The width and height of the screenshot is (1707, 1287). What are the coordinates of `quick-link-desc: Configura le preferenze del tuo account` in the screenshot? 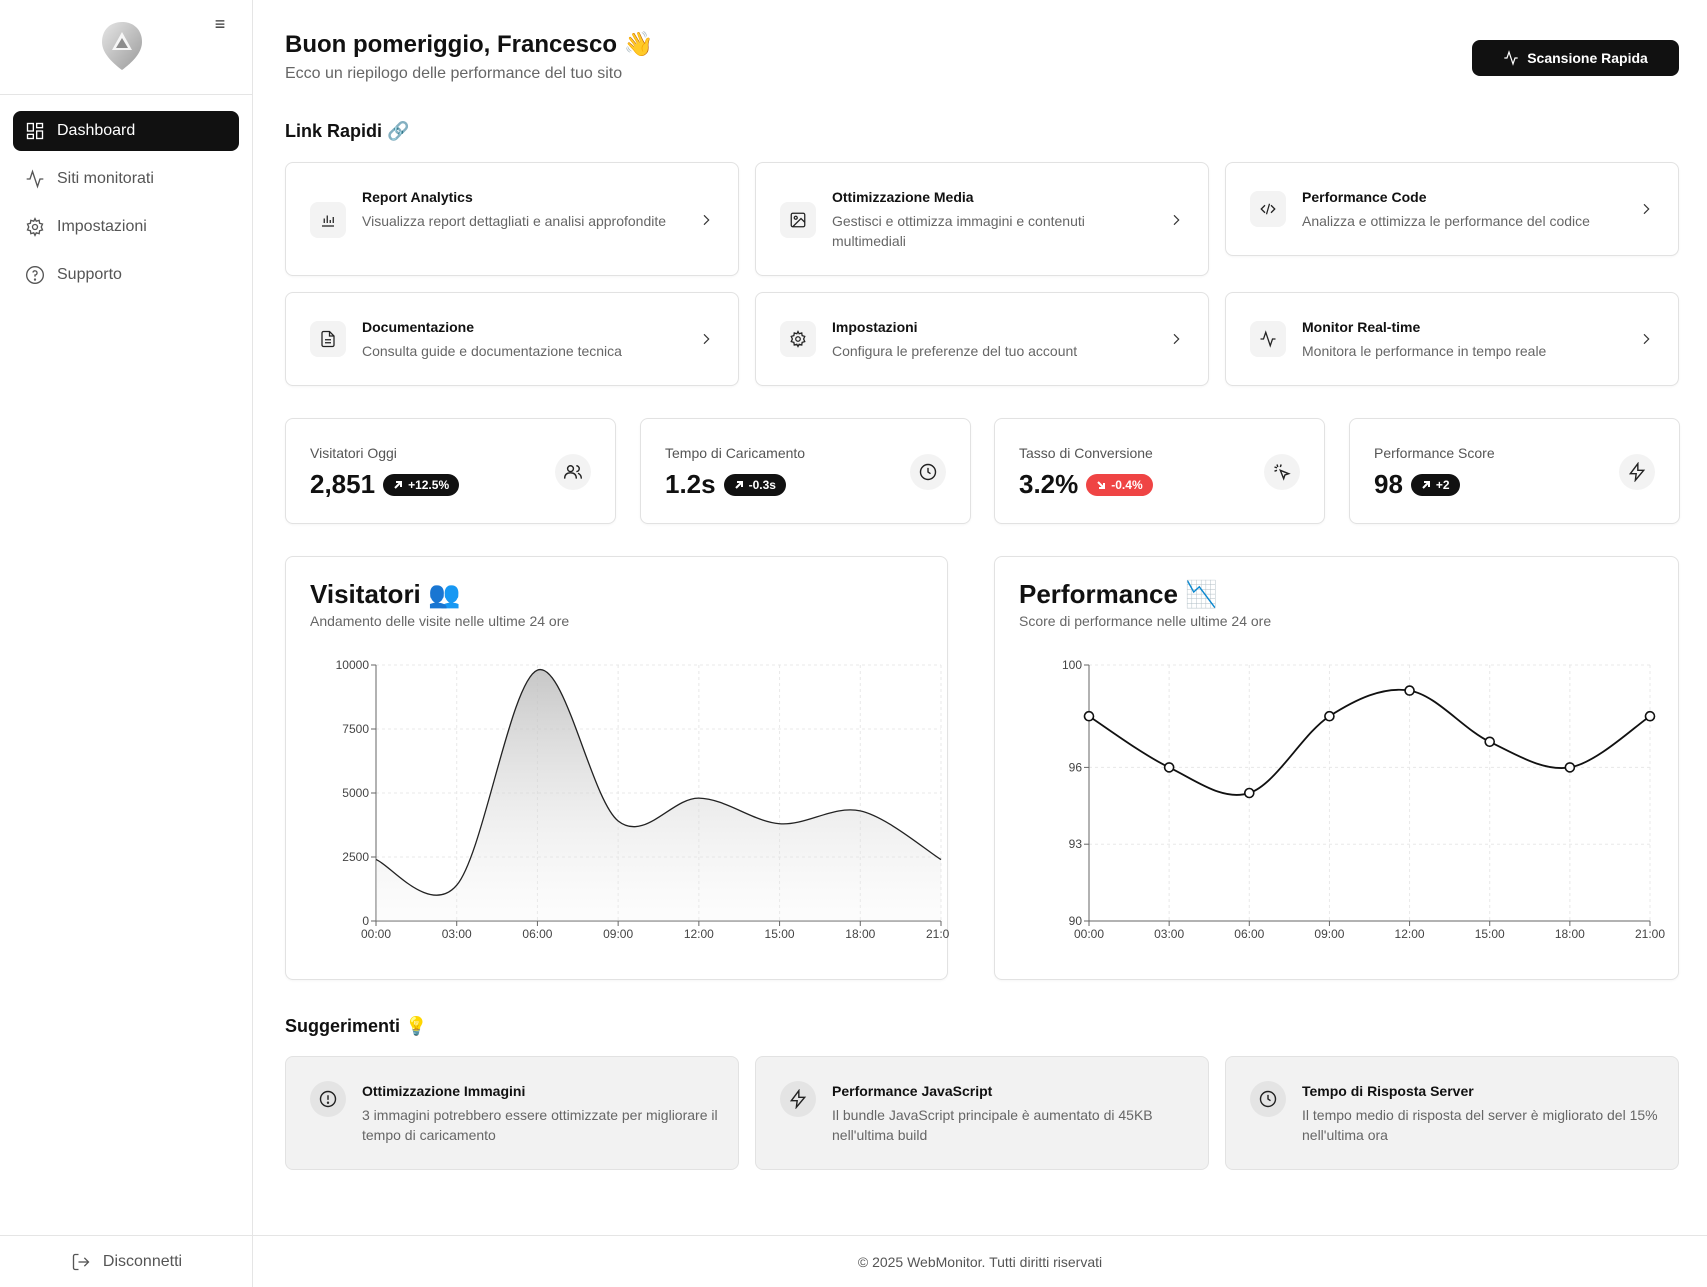 It's located at (955, 351).